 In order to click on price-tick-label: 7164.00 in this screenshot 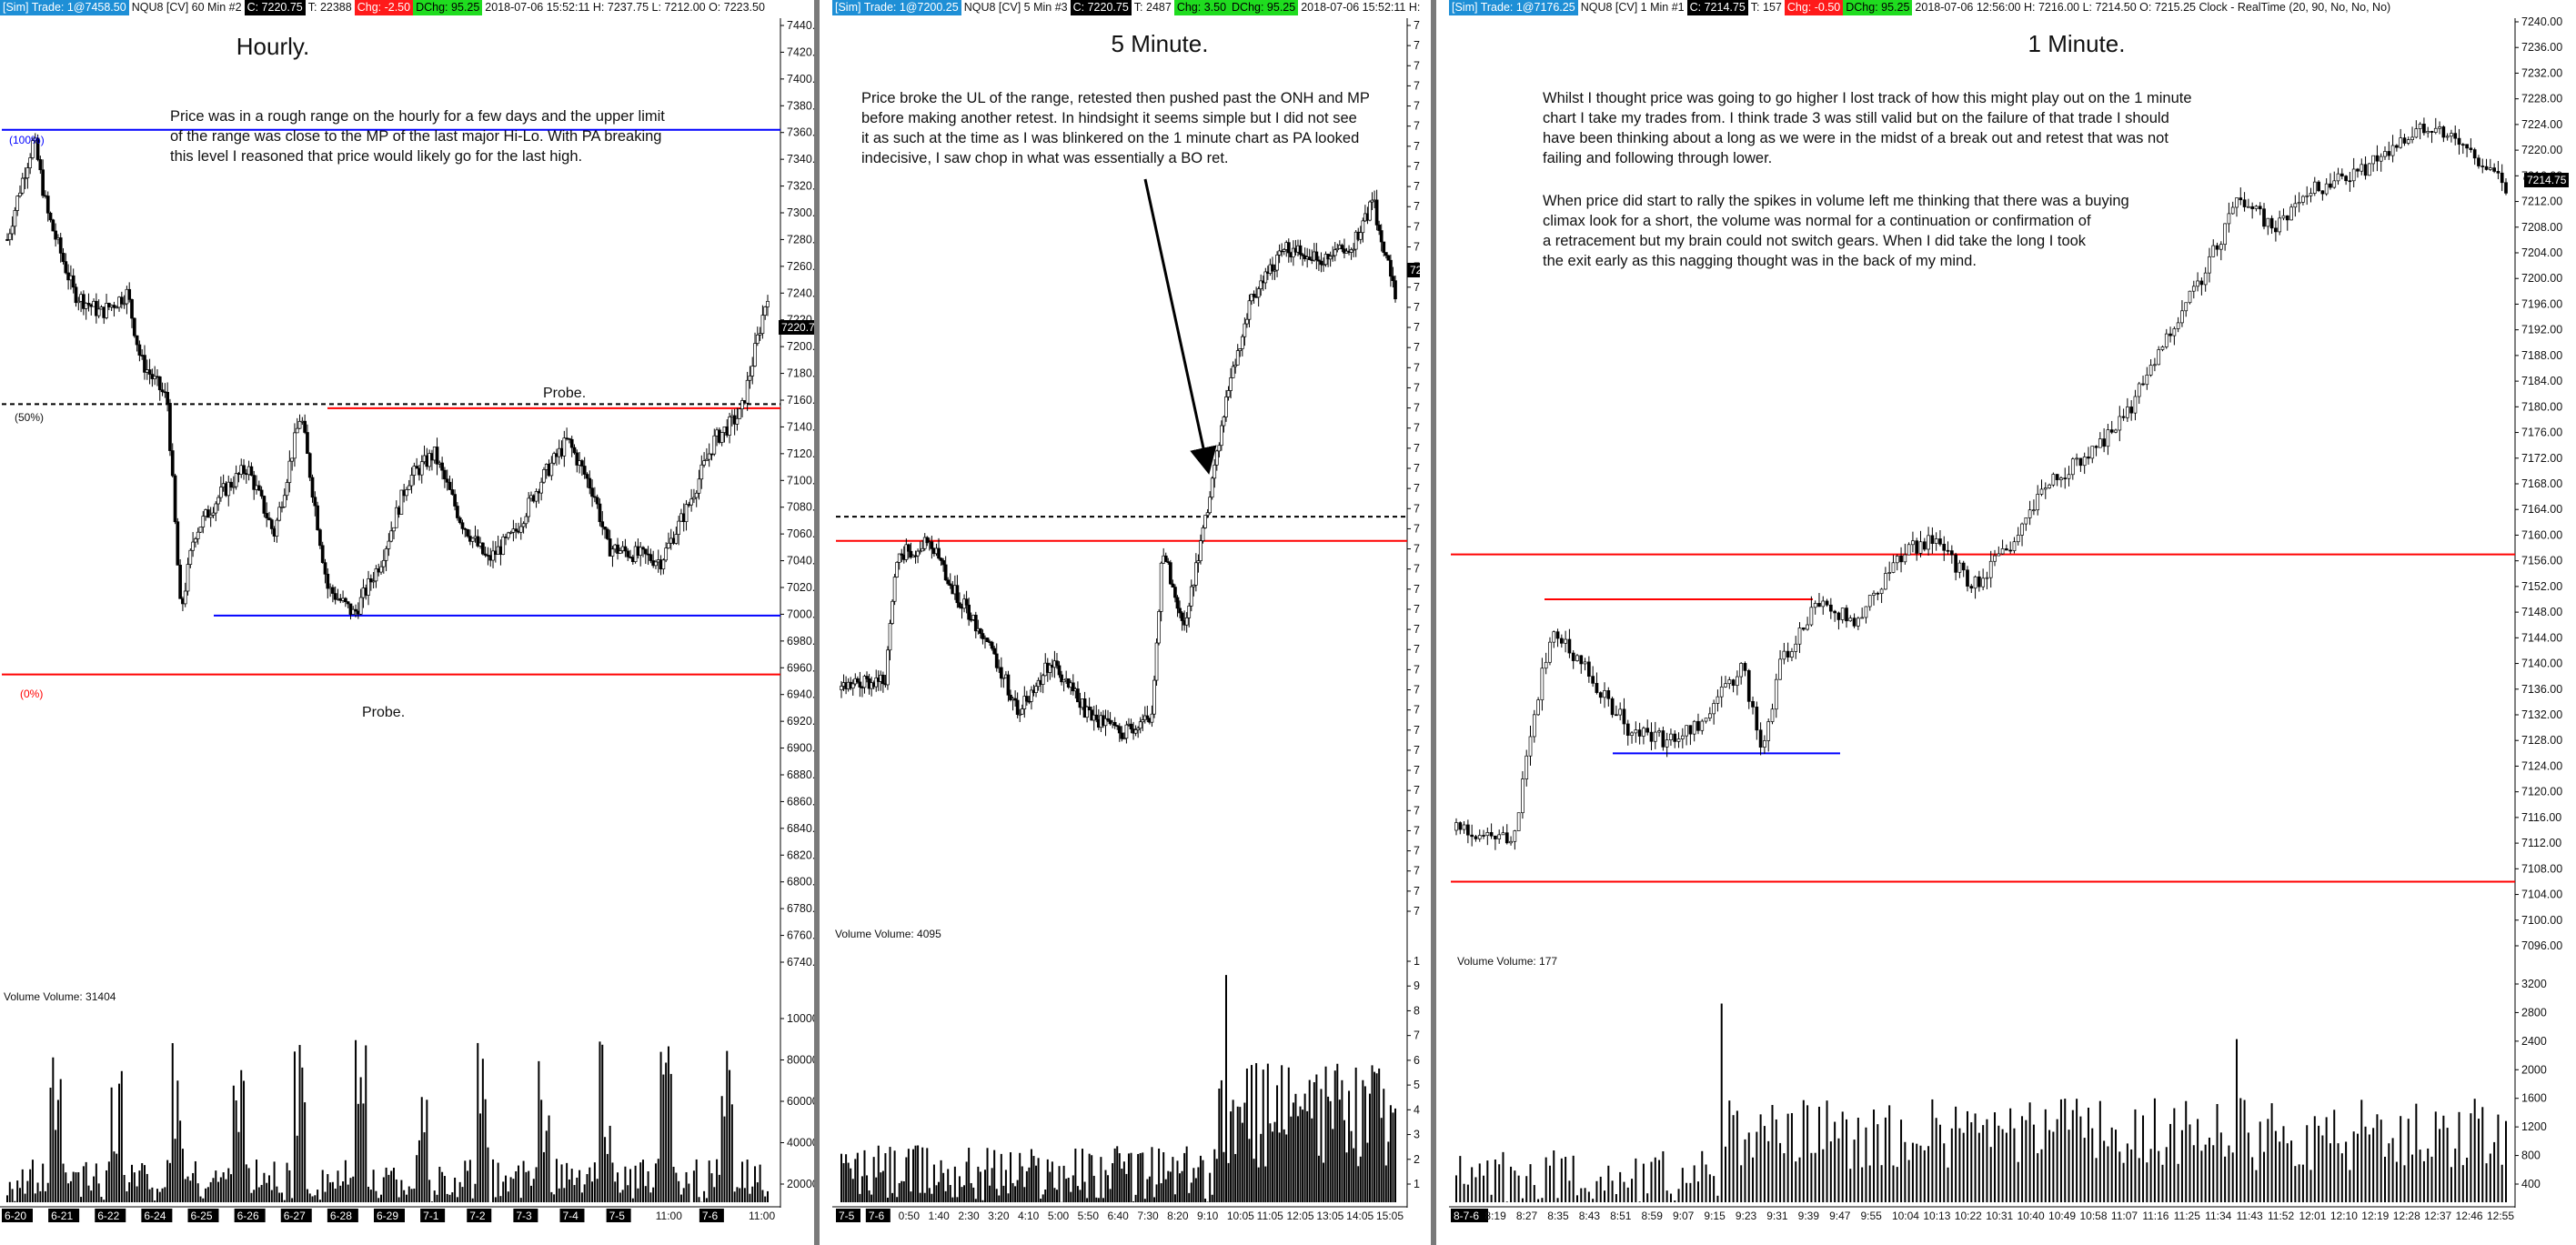, I will do `click(2541, 510)`.